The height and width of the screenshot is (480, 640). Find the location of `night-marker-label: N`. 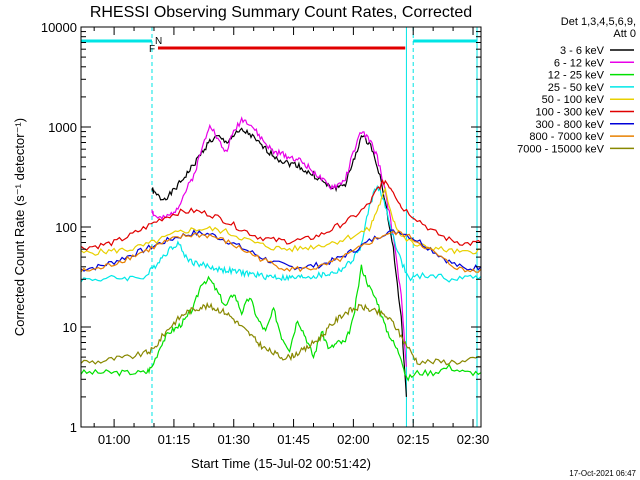

night-marker-label: N is located at coordinates (158, 41).